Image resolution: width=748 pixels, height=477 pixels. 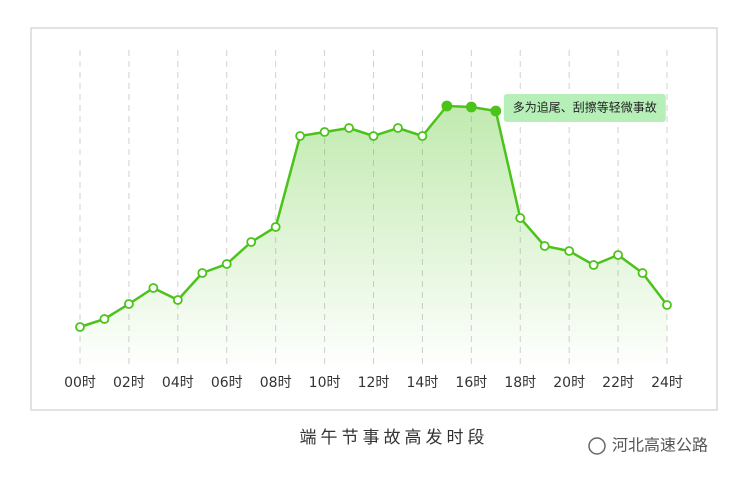 I want to click on x-tick-label: 18时, so click(x=520, y=383).